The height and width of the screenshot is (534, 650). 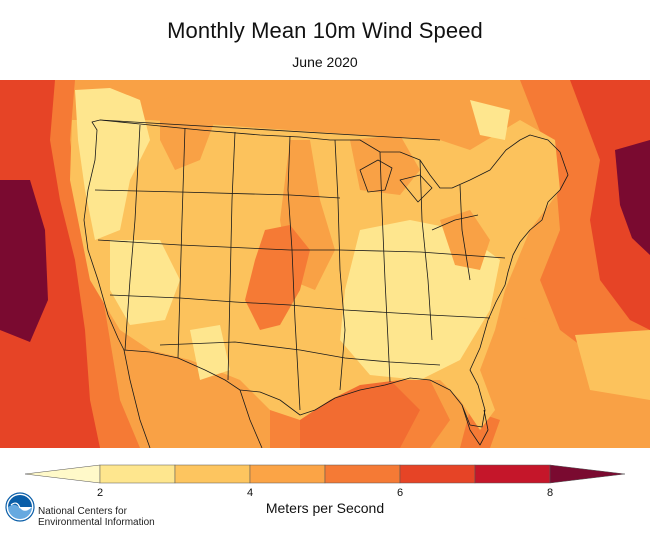 I want to click on organization-line-2: Environmental Information, so click(x=96, y=522).